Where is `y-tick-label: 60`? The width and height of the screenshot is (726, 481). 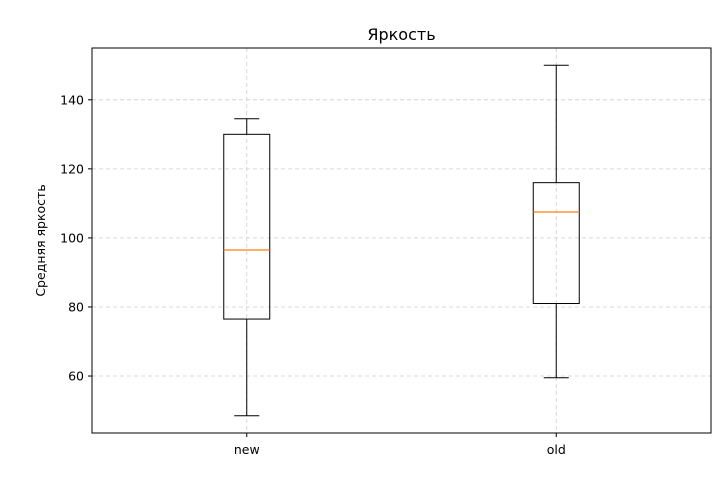
y-tick-label: 60 is located at coordinates (76, 376).